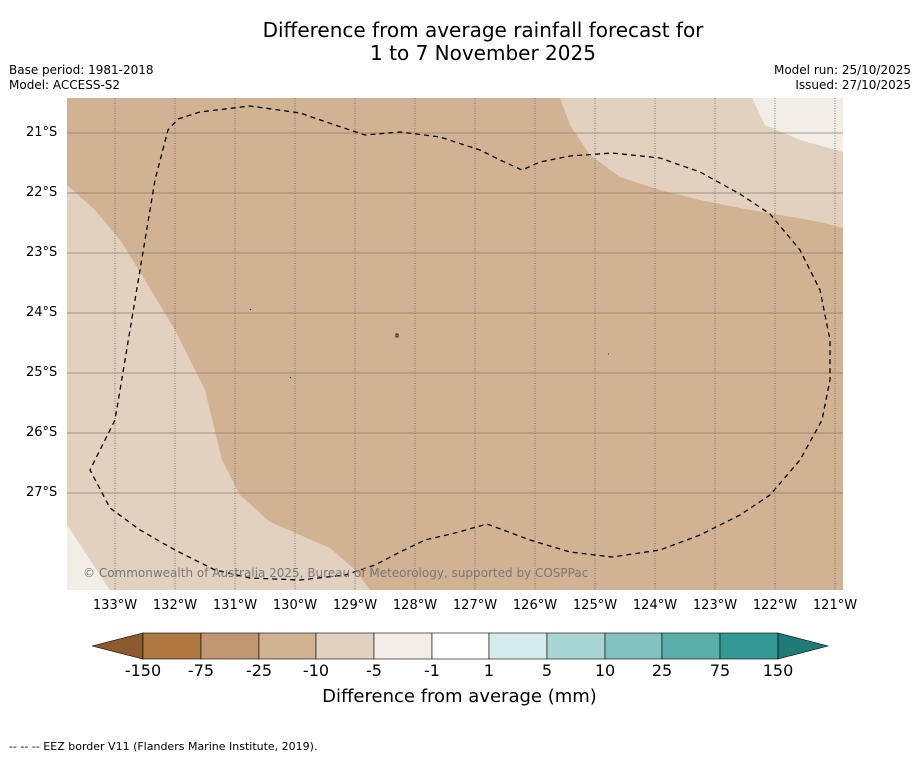 This screenshot has height=758, width=919. What do you see at coordinates (595, 605) in the screenshot?
I see `lon-label: 125°W` at bounding box center [595, 605].